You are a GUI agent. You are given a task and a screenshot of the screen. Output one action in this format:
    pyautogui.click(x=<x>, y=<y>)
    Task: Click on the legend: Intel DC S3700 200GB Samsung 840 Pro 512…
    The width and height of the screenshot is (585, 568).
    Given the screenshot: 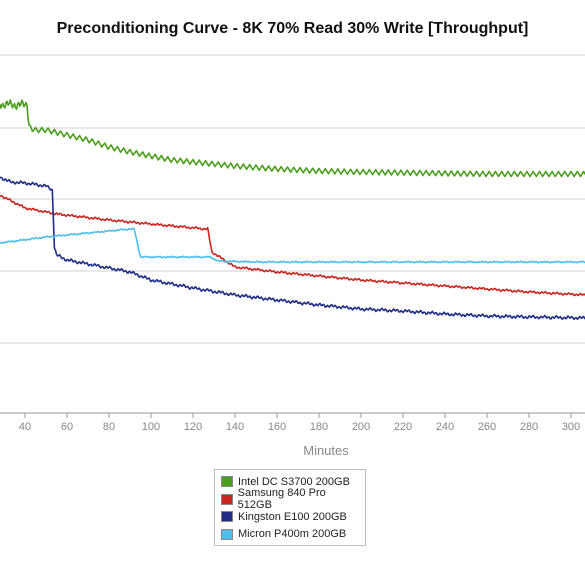 What is the action you would take?
    pyautogui.click(x=290, y=507)
    